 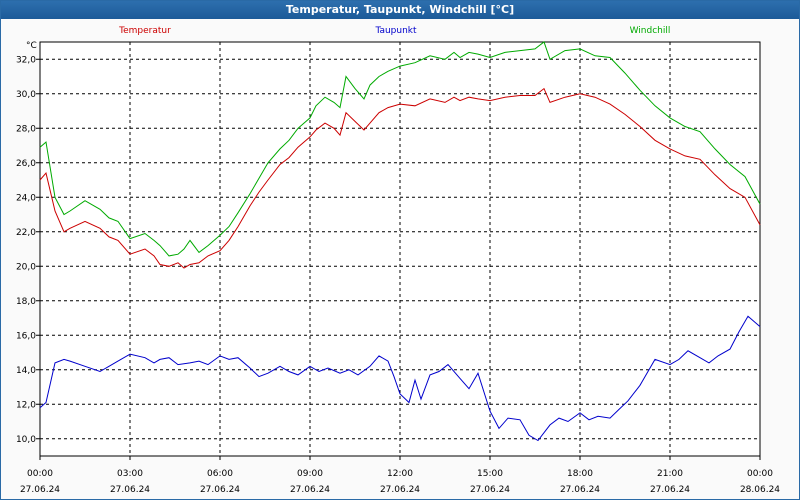 I want to click on x-tick-time-label: 06:00, so click(x=220, y=474).